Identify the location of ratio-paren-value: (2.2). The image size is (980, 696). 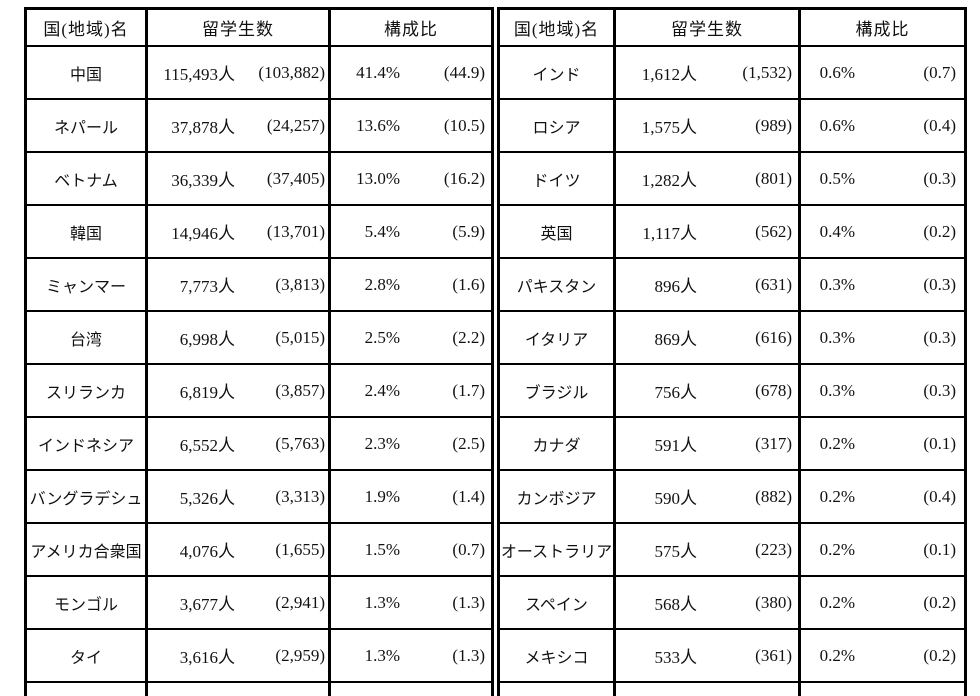
(468, 337).